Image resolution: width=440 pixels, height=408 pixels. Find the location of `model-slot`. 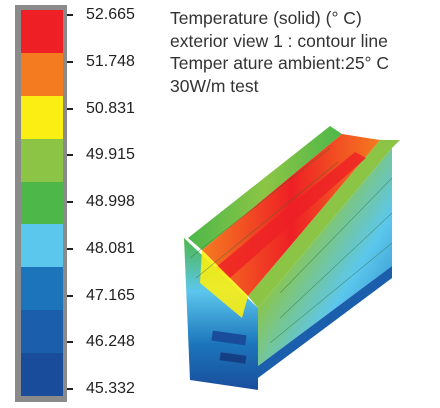

model-slot is located at coordinates (229, 338).